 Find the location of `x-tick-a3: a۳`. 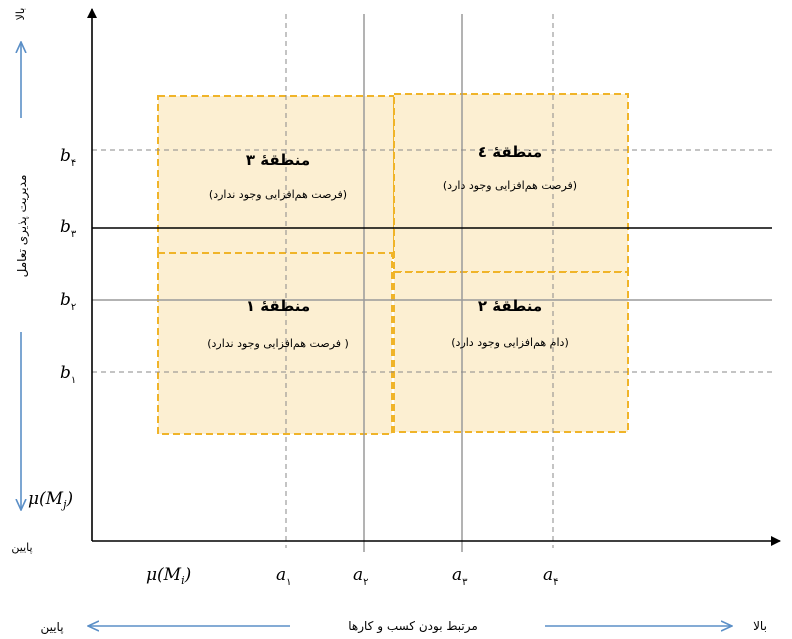

x-tick-a3: a۳ is located at coordinates (460, 576).